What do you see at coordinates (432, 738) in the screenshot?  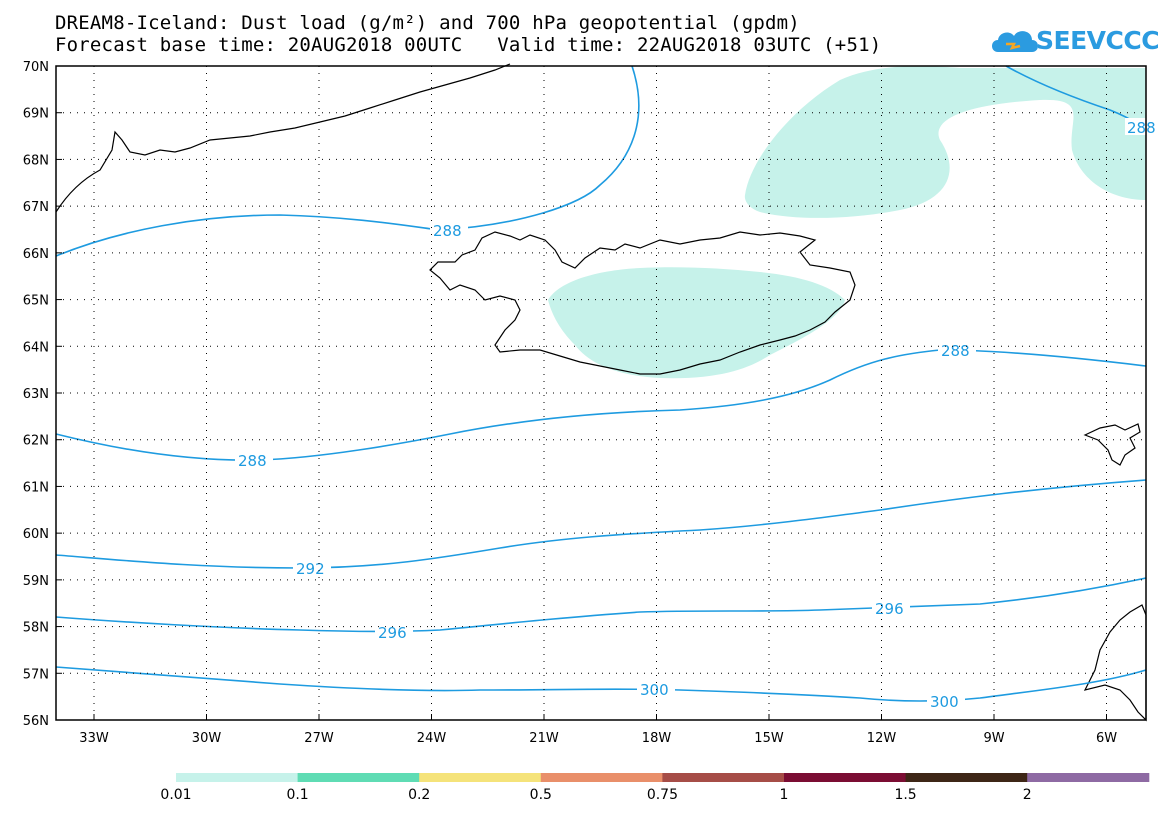 I see `lon-tick-label: 24W` at bounding box center [432, 738].